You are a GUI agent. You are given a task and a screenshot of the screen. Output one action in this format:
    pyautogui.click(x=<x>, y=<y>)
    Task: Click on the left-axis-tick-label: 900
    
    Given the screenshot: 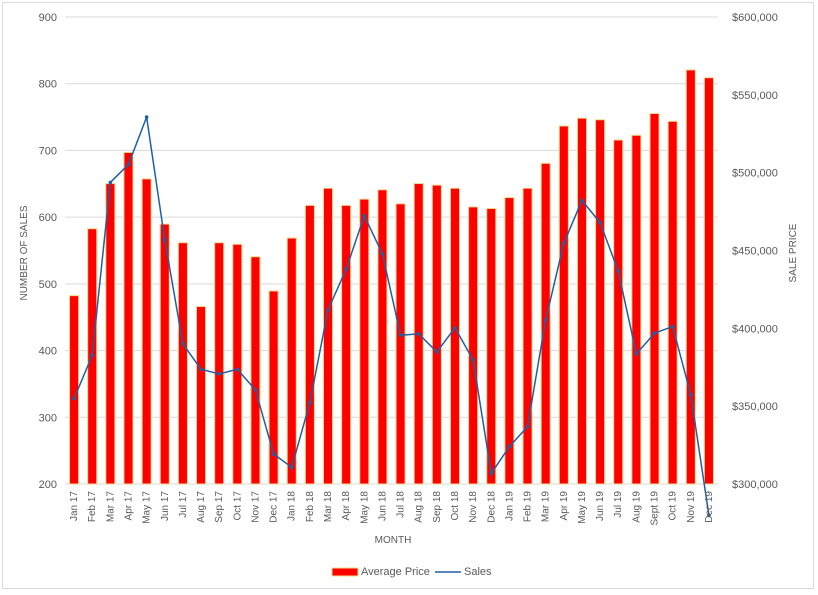 What is the action you would take?
    pyautogui.click(x=48, y=18)
    